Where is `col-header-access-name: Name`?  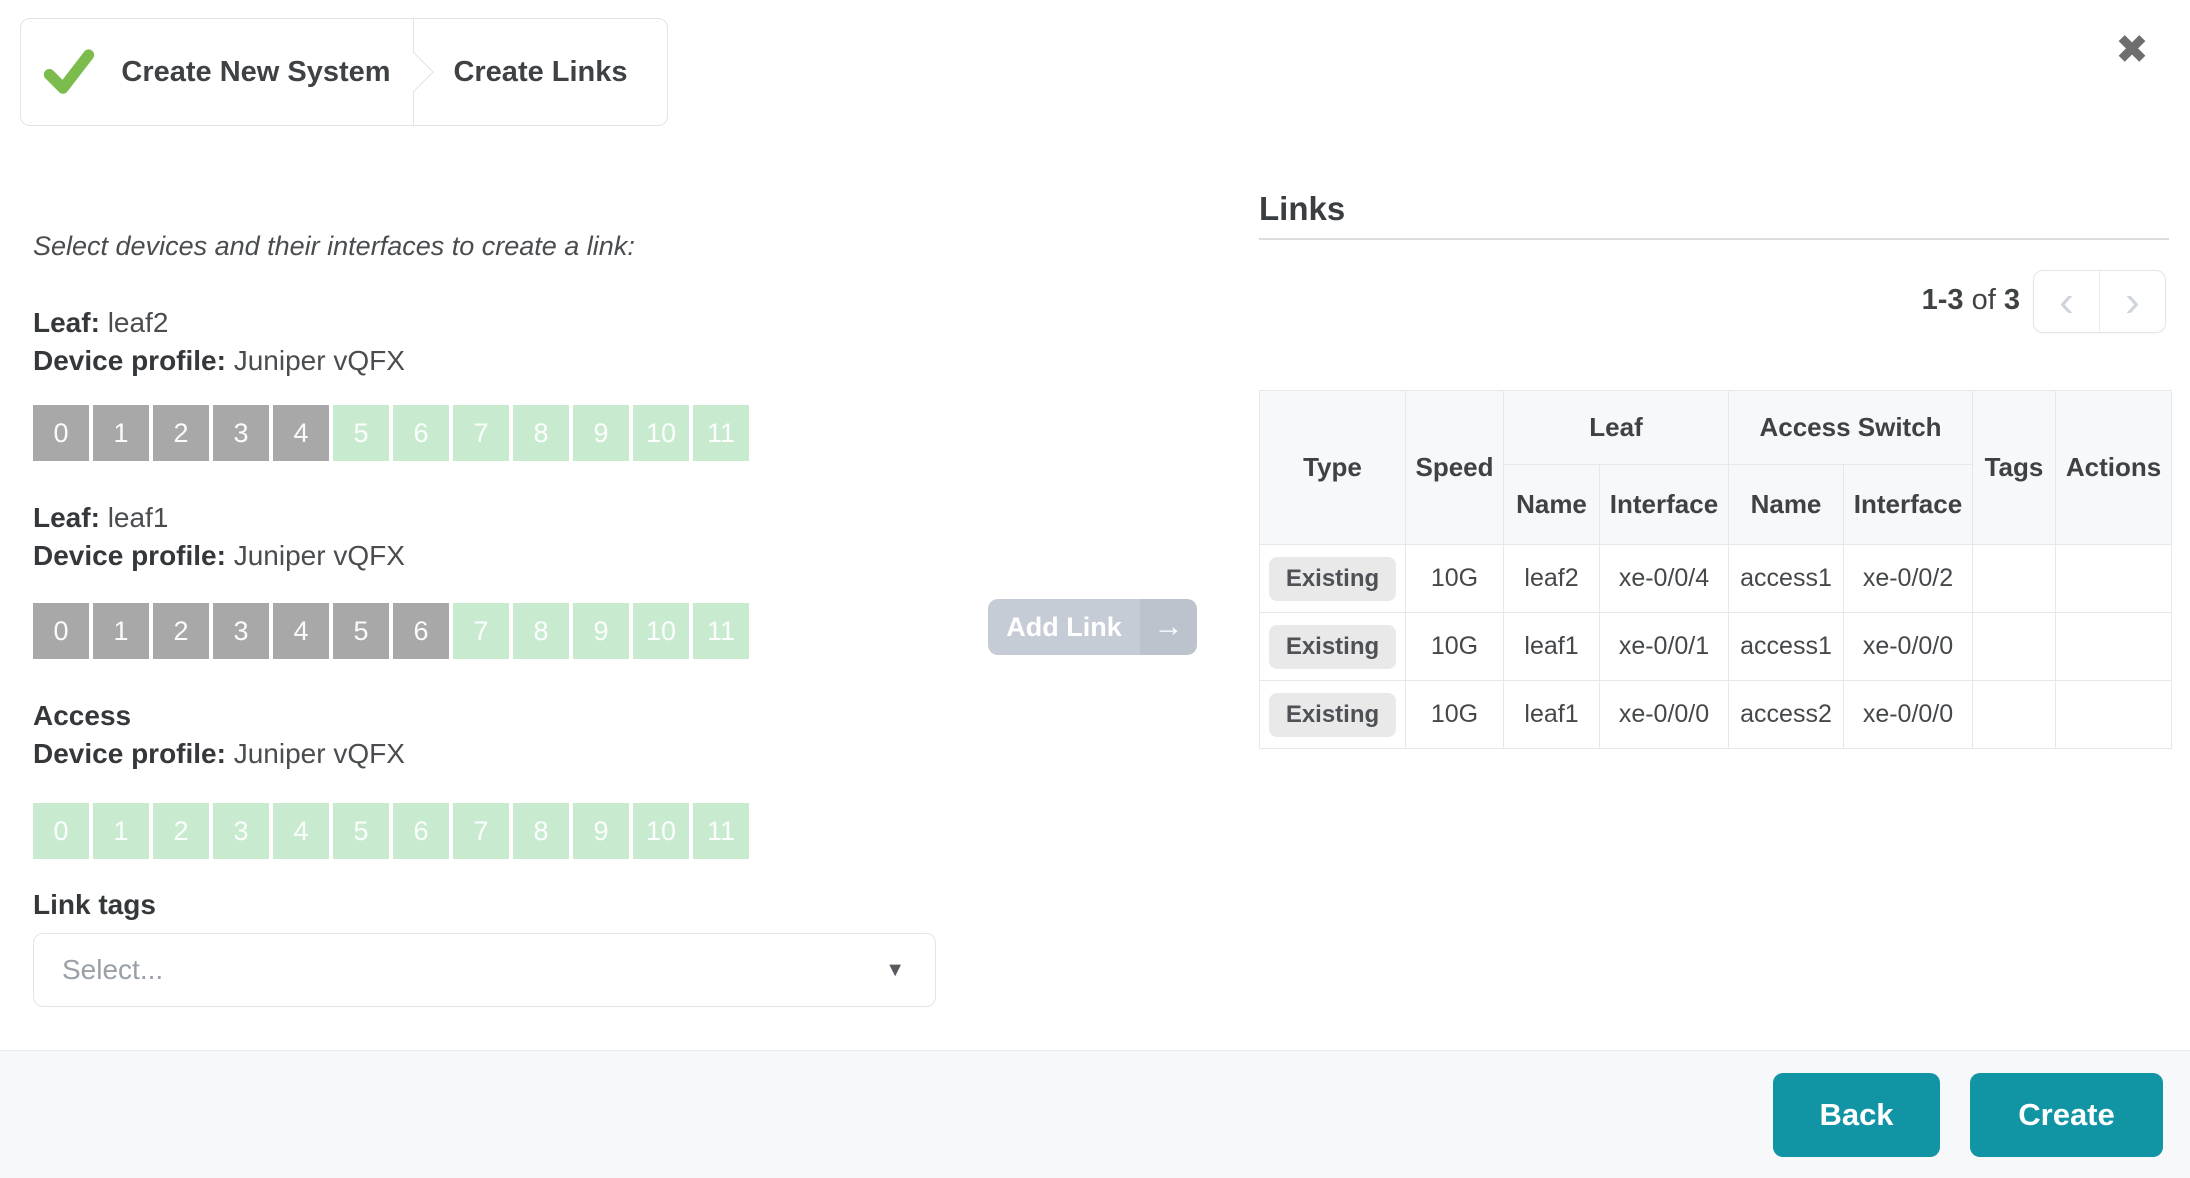
col-header-access-name: Name is located at coordinates (1786, 504).